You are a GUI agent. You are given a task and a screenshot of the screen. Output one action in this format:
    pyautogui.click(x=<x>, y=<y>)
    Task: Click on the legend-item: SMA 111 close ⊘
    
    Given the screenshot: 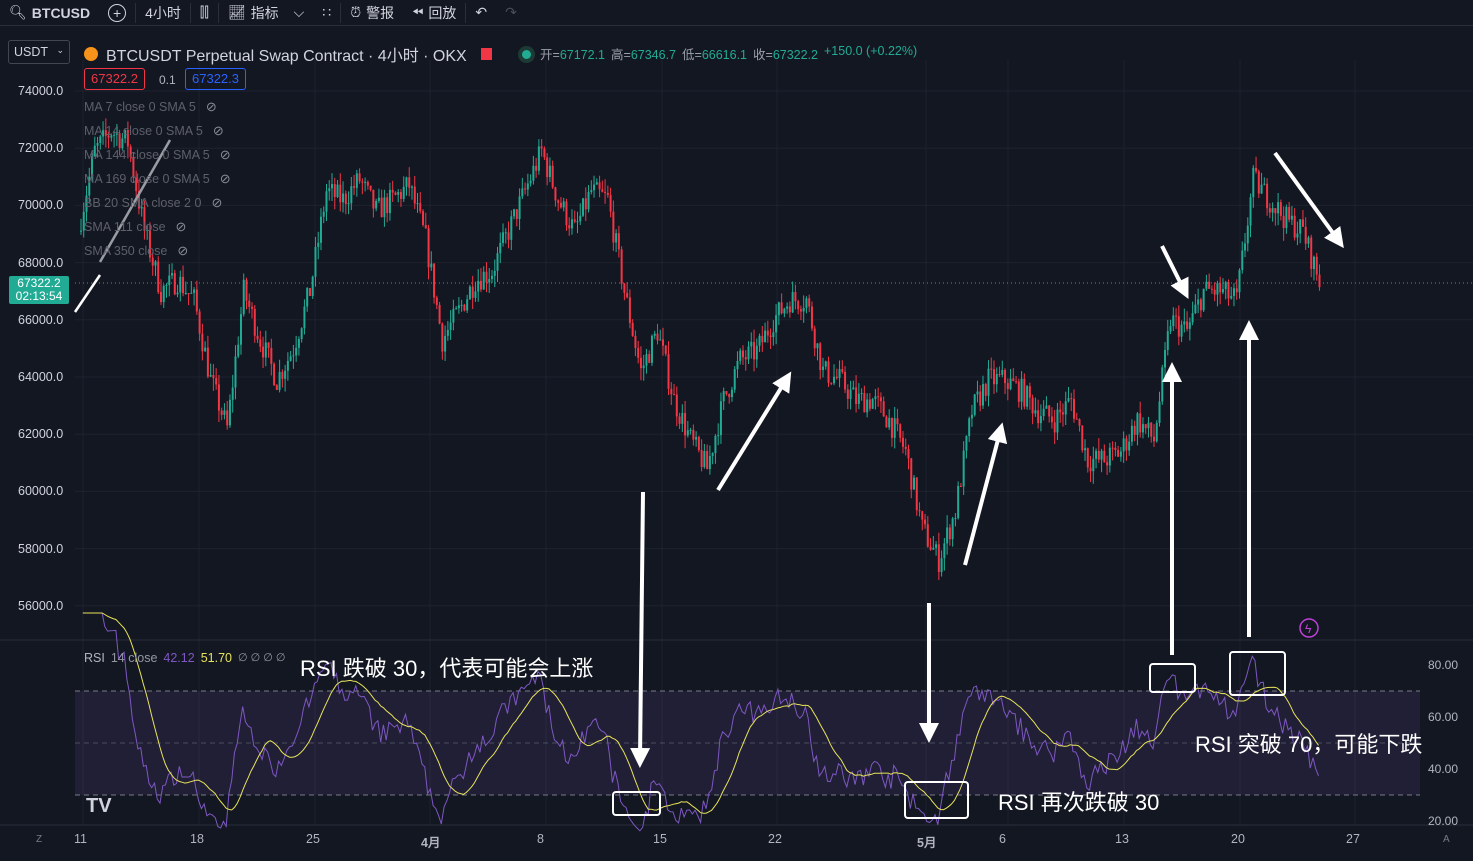 What is the action you would take?
    pyautogui.click(x=135, y=226)
    